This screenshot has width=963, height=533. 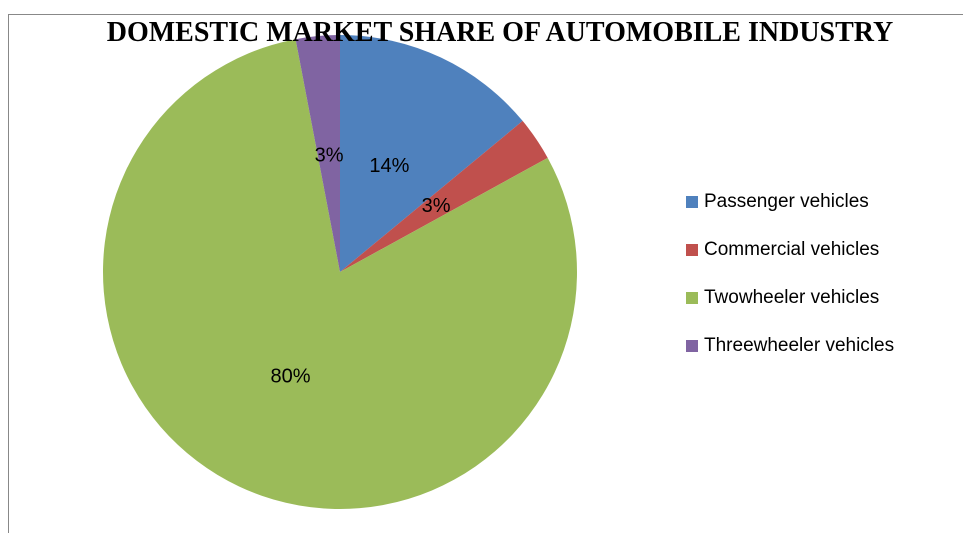 I want to click on legend-label: Threewheeler vehicles, so click(x=799, y=345).